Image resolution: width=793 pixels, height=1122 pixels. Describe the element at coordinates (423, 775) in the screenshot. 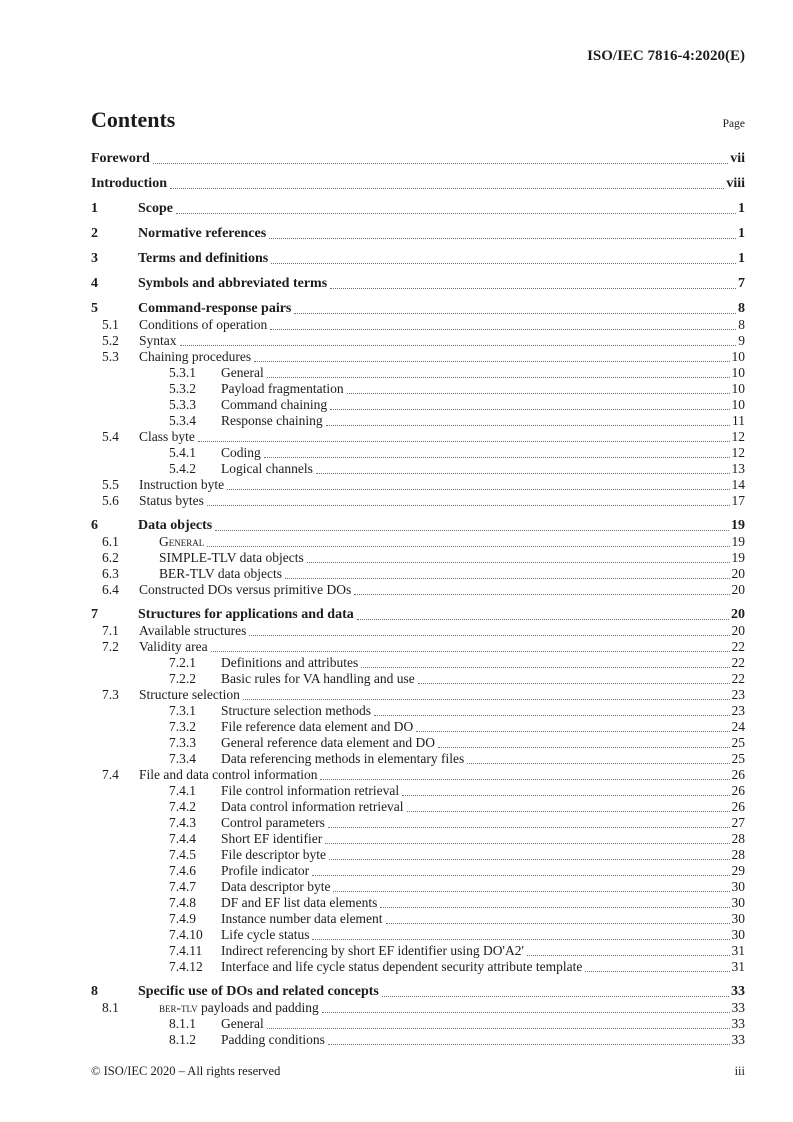

I see `toc-entry: 7.4 File and data control information 26` at that location.